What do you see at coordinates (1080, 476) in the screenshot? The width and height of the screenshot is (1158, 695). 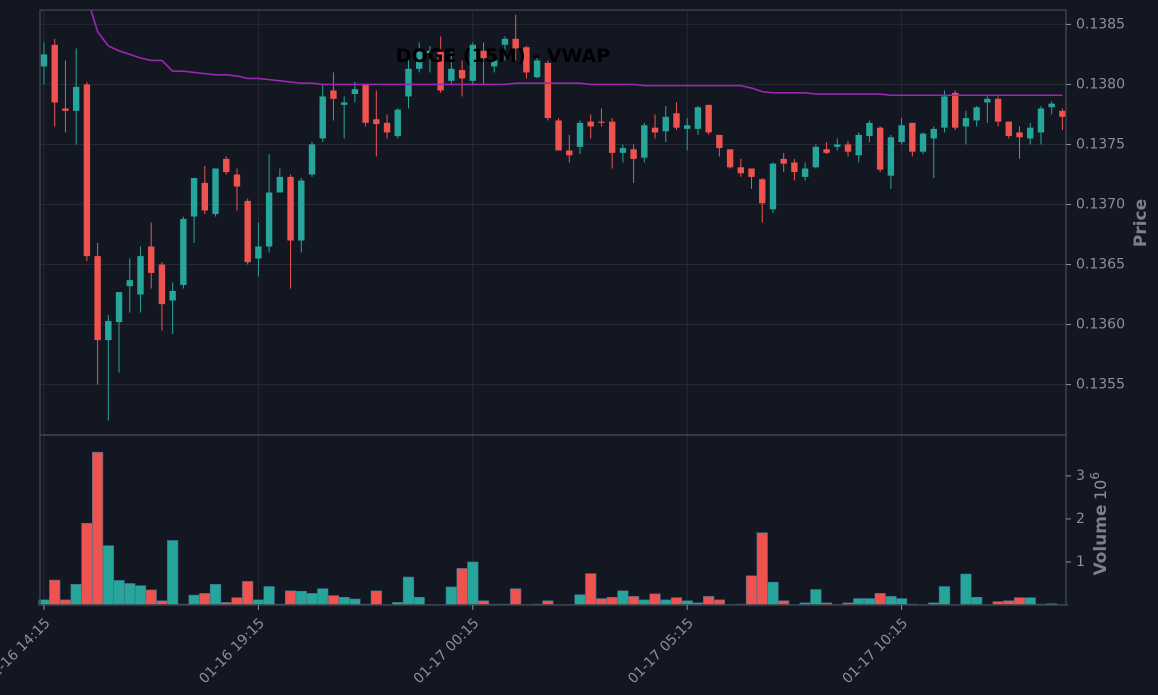 I see `y-tick-label: 3` at bounding box center [1080, 476].